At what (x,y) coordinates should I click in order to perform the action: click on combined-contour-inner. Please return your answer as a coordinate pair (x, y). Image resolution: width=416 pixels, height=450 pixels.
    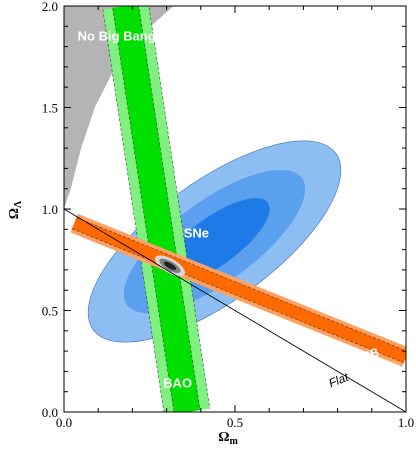
    Looking at the image, I should click on (170, 266).